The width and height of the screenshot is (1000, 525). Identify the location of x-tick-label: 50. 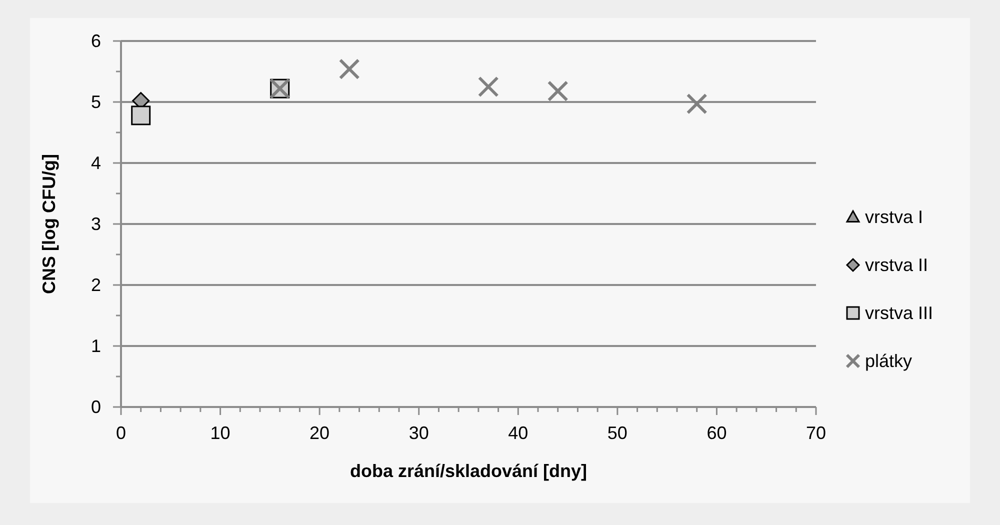
(617, 433).